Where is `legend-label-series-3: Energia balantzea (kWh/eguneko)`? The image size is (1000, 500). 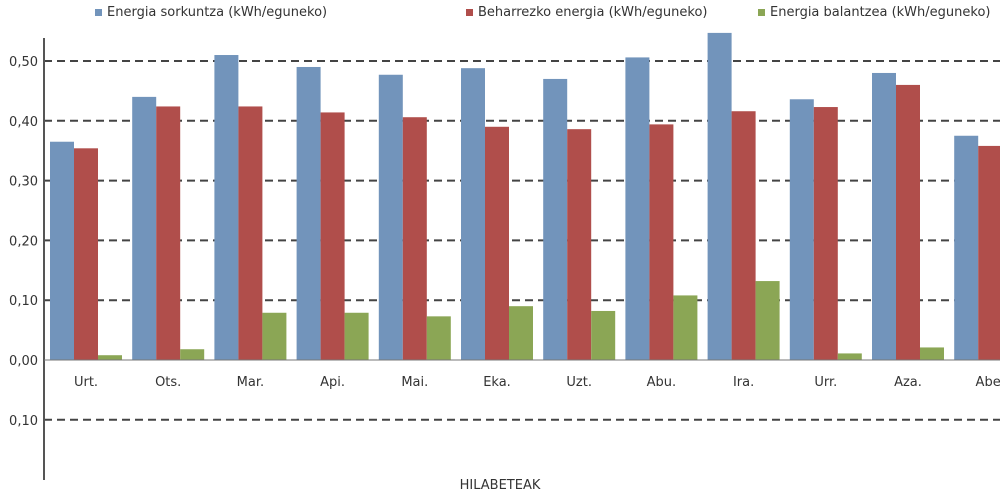
legend-label-series-3: Energia balantzea (kWh/eguneko) is located at coordinates (880, 12).